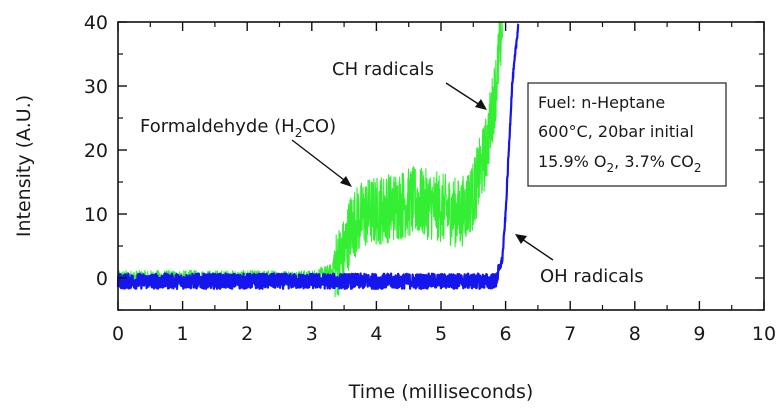  I want to click on annotation-ch-arrowhead, so click(481, 104).